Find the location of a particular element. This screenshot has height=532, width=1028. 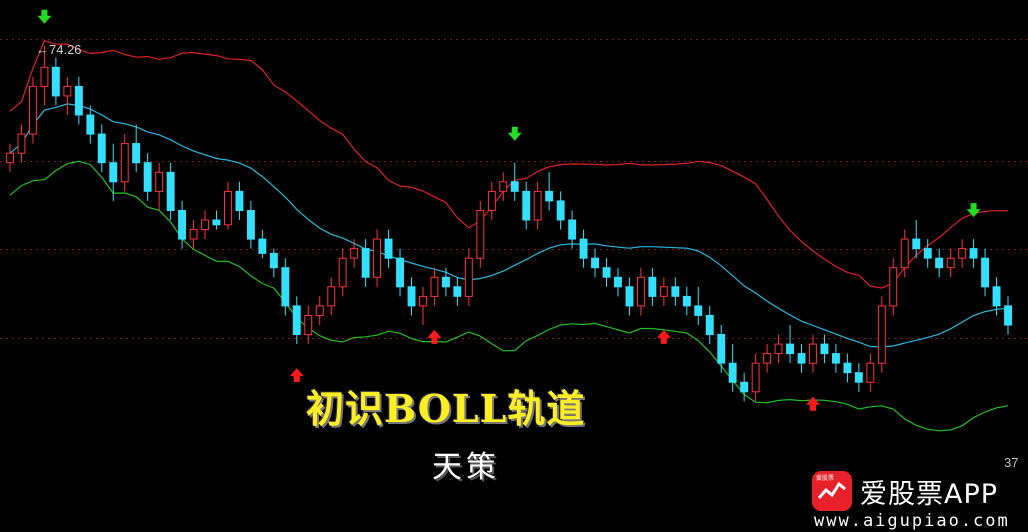

app-logo-caption: 爱股票 is located at coordinates (825, 478).